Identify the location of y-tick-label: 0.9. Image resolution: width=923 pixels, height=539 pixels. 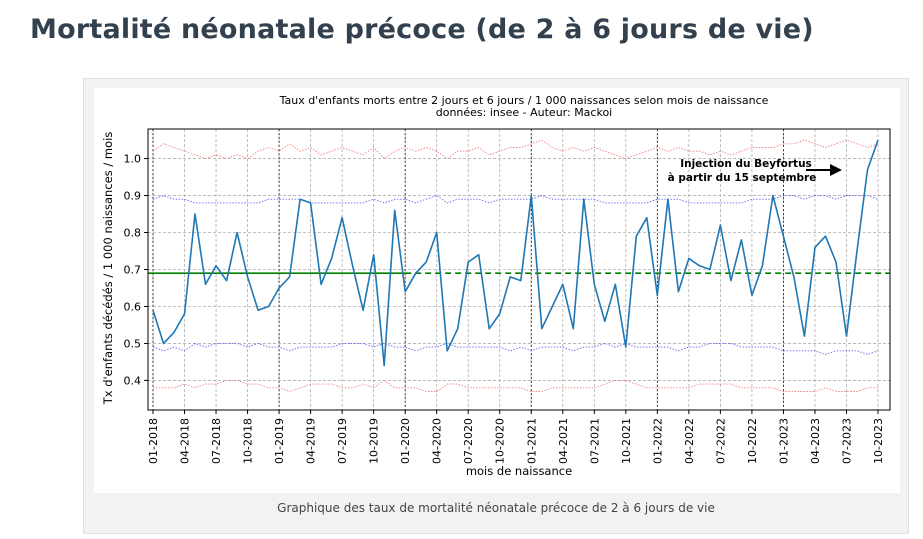
(133, 196).